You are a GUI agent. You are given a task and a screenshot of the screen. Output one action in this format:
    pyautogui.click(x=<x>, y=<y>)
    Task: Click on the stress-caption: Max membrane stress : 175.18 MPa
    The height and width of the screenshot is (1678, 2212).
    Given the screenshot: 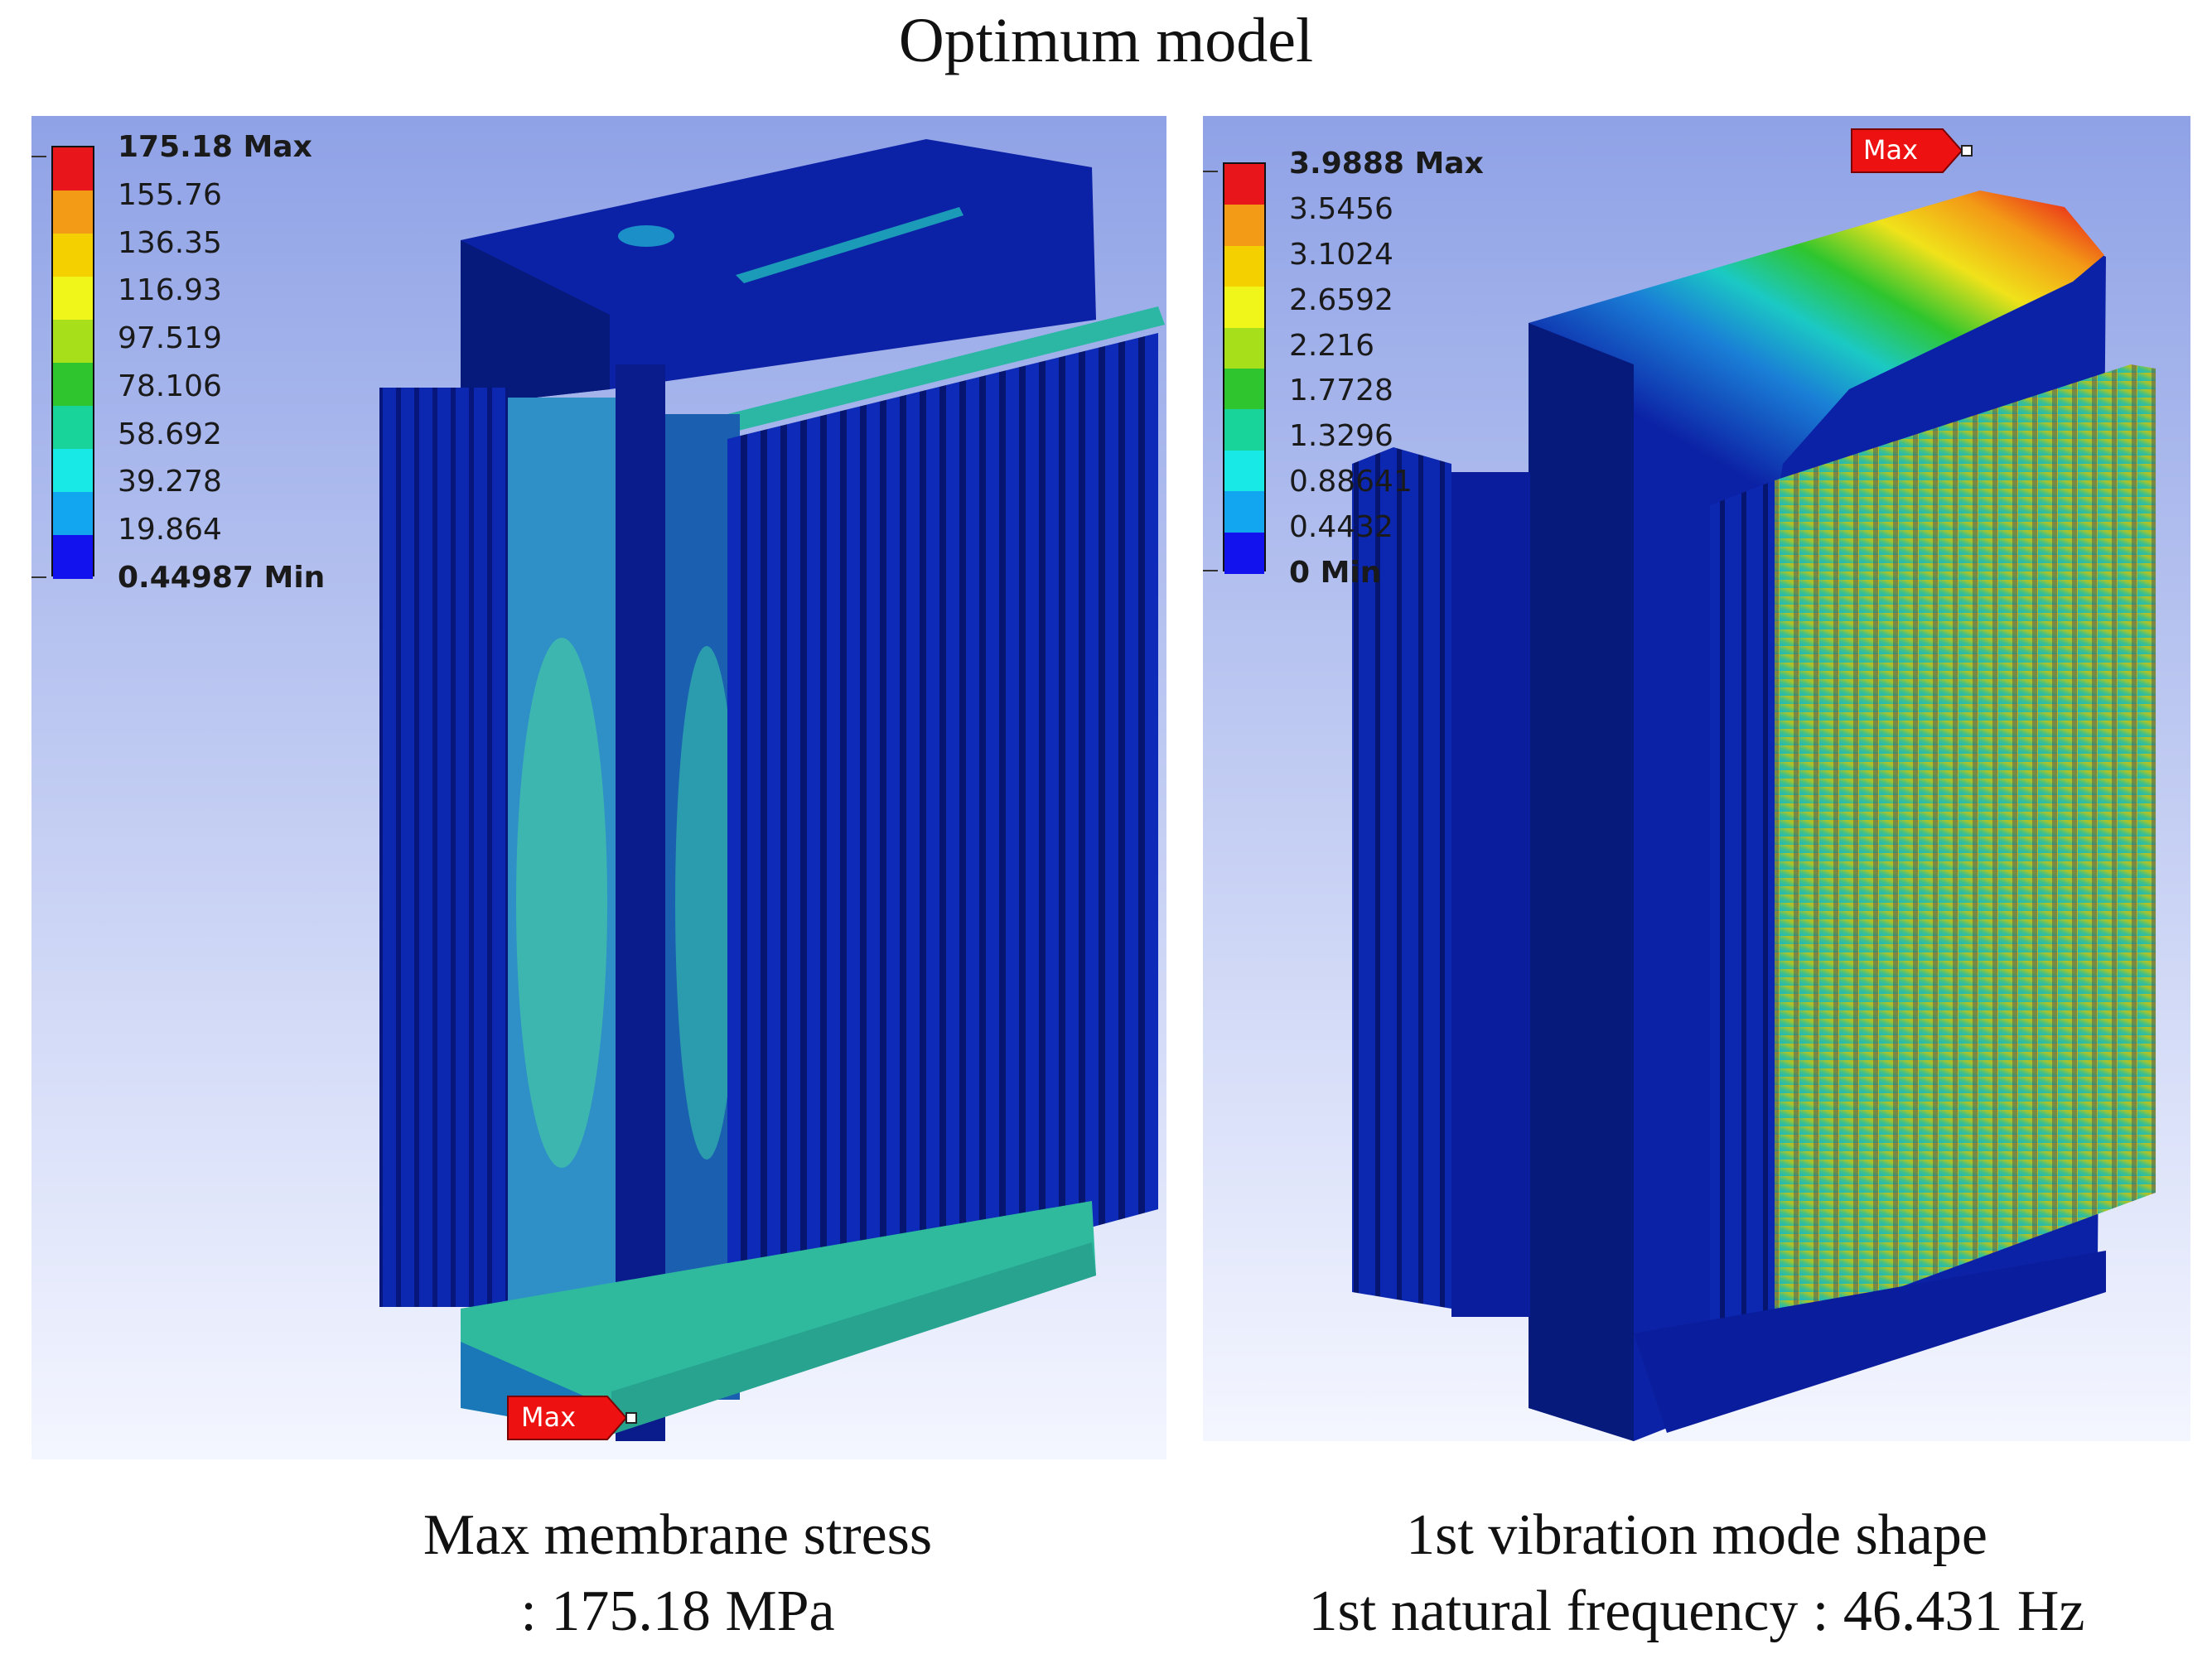 What is the action you would take?
    pyautogui.click(x=677, y=1574)
    